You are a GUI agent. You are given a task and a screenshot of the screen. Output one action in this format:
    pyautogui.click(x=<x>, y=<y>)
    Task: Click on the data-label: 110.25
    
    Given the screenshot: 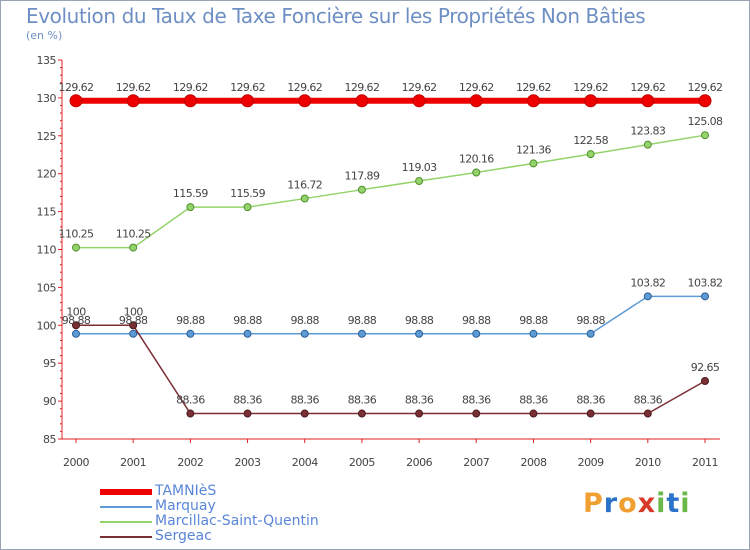 What is the action you would take?
    pyautogui.click(x=133, y=234)
    